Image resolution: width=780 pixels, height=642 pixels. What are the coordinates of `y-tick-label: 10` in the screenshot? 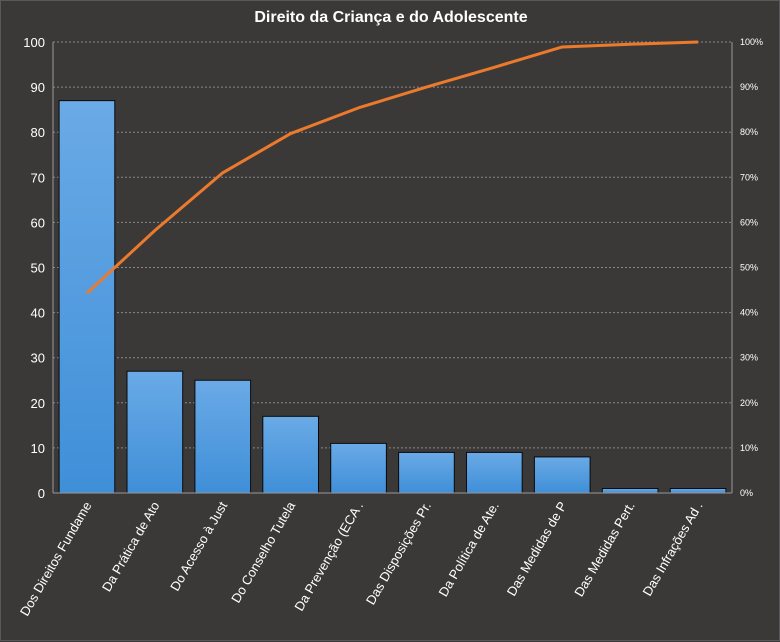 It's located at (38, 448).